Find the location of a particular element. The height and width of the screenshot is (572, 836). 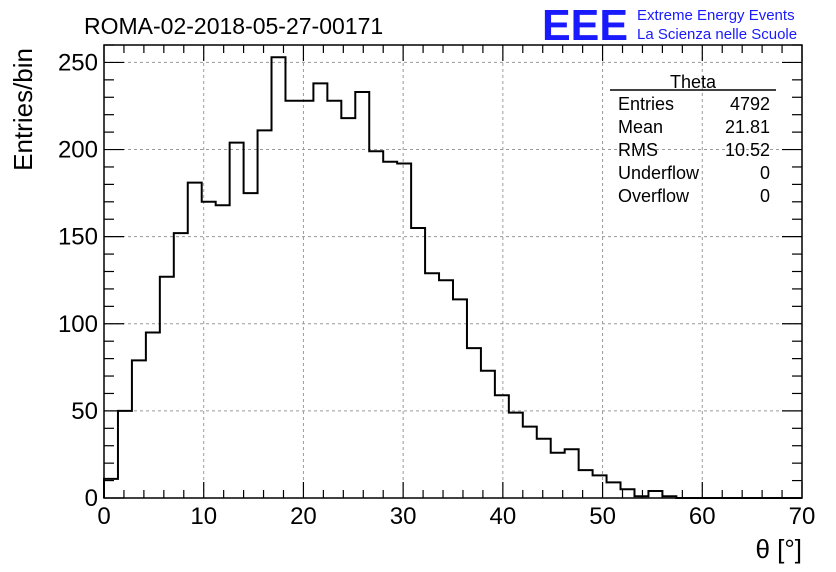

x-tick-label: 70 is located at coordinates (802, 516).